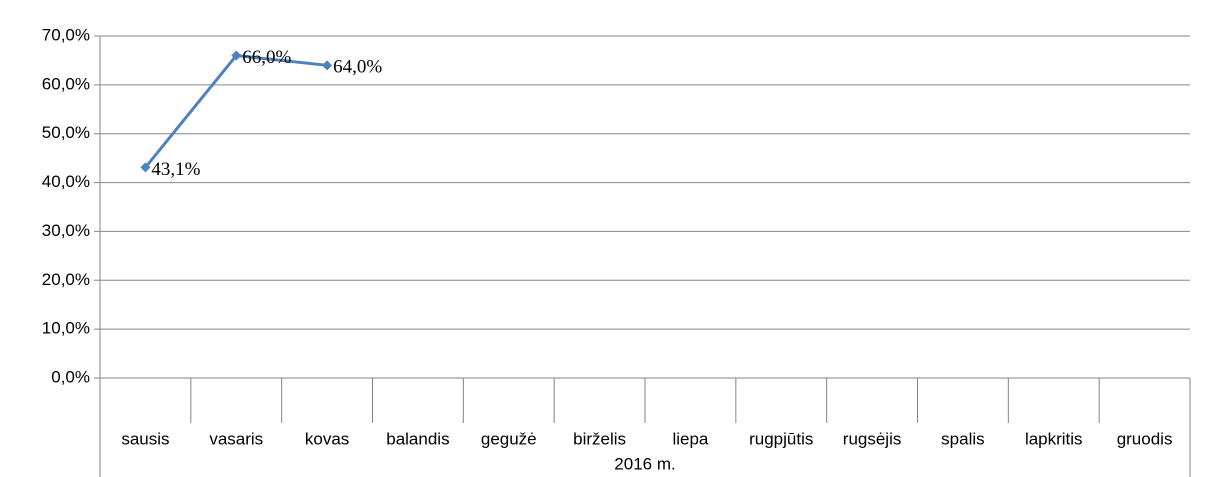 The height and width of the screenshot is (477, 1224). What do you see at coordinates (66, 83) in the screenshot?
I see `y-tick-label: 60,0%` at bounding box center [66, 83].